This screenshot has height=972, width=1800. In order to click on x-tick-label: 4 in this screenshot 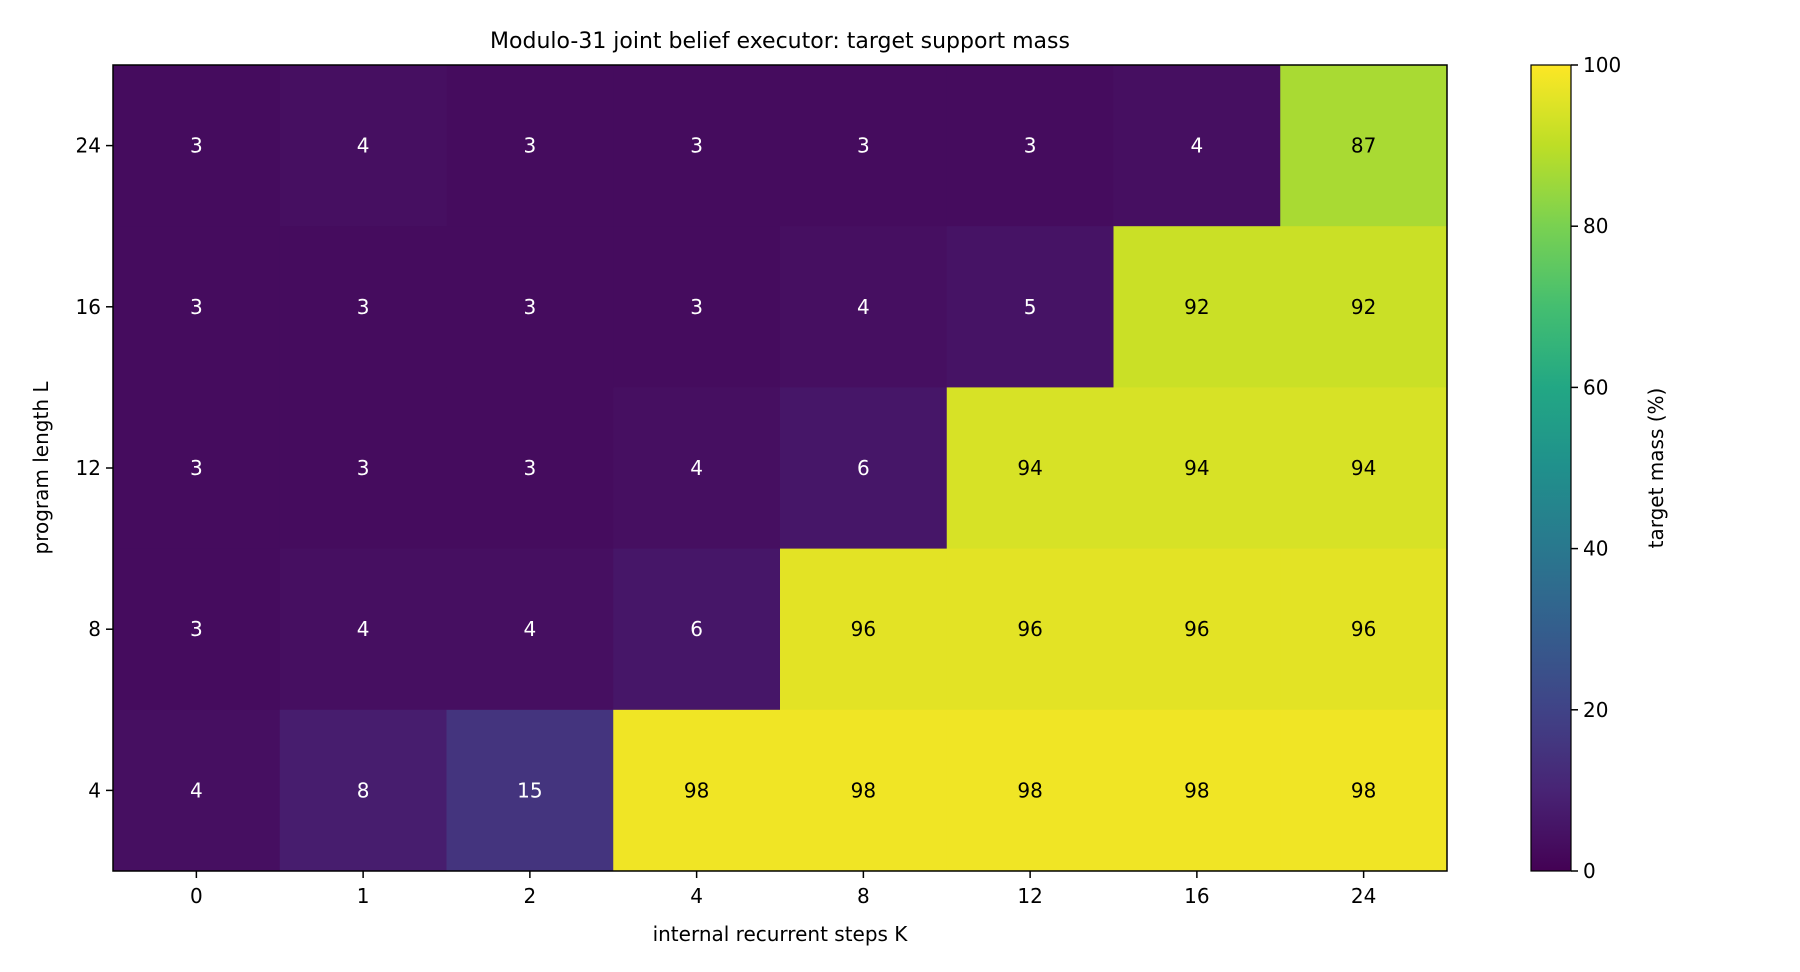, I will do `click(696, 896)`.